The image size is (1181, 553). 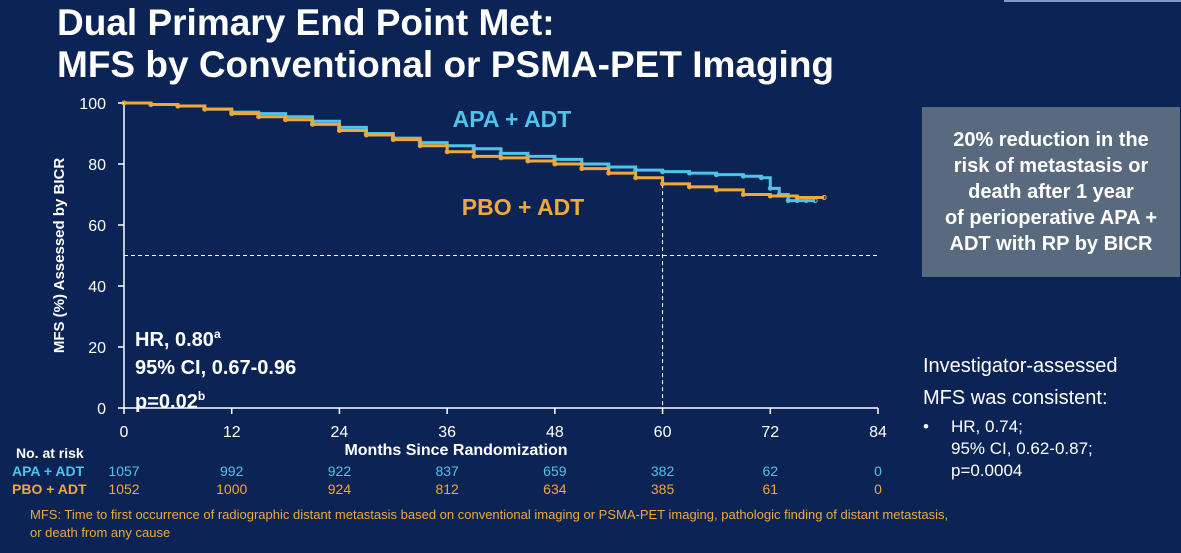 What do you see at coordinates (124, 471) in the screenshot?
I see `risk-cell: 1057` at bounding box center [124, 471].